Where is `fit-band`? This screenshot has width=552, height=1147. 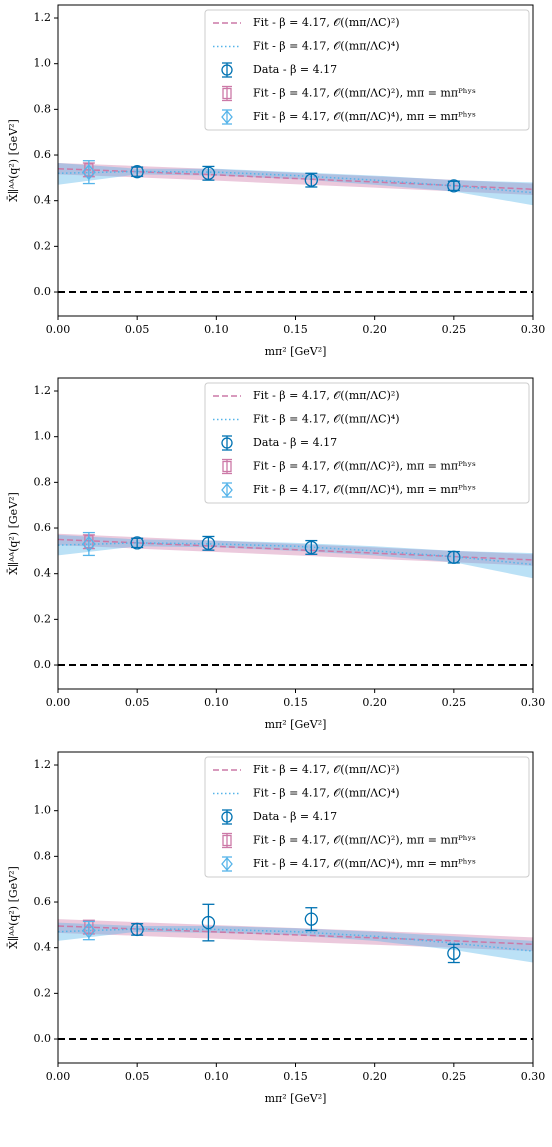 fit-band is located at coordinates (295, 942).